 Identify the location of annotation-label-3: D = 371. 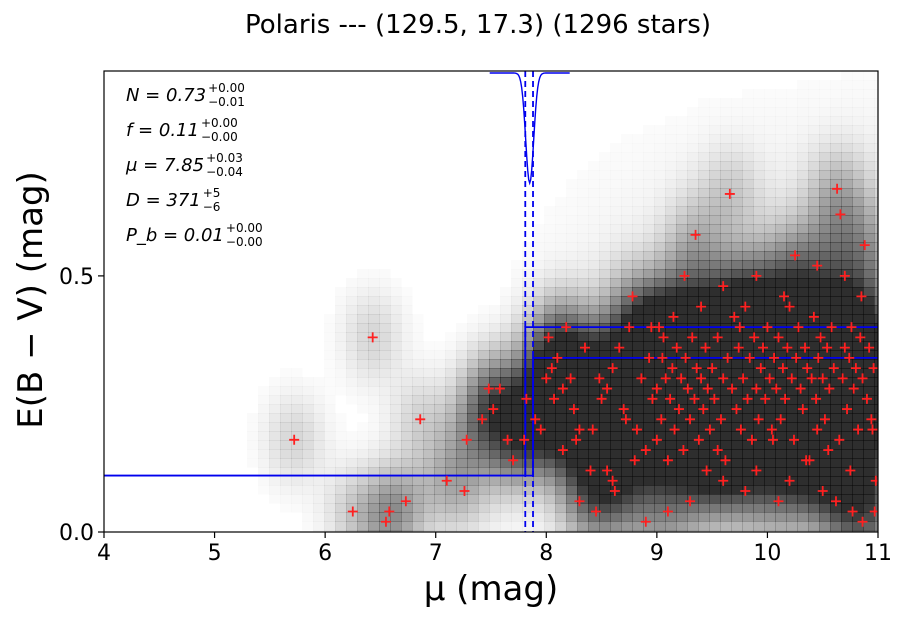
(163, 200).